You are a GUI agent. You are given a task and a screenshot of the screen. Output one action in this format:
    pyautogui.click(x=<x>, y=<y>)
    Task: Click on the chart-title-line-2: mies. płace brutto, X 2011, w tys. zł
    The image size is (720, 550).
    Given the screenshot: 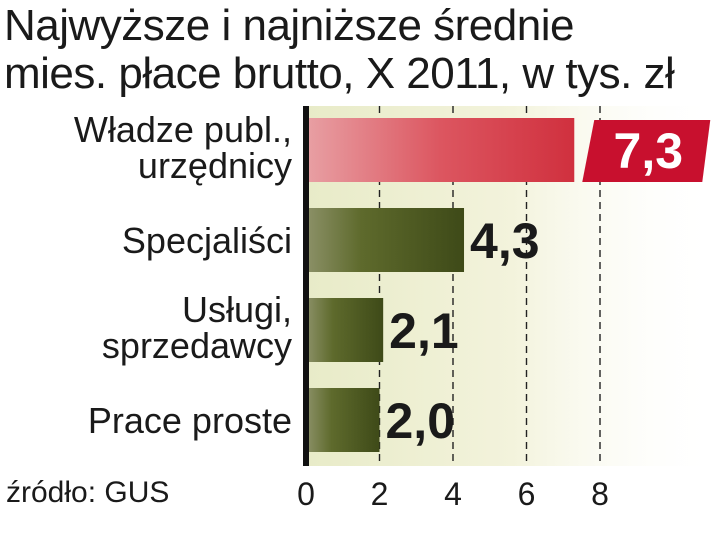 What is the action you would take?
    pyautogui.click(x=339, y=73)
    